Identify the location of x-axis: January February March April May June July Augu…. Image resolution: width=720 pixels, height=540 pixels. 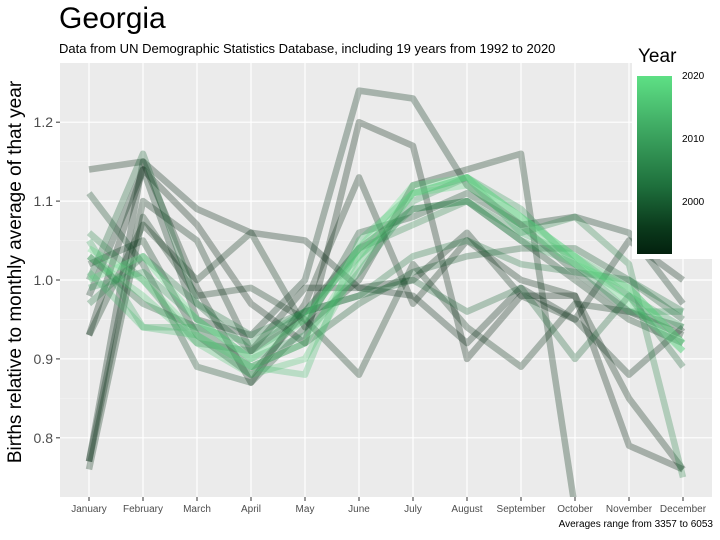
(389, 506).